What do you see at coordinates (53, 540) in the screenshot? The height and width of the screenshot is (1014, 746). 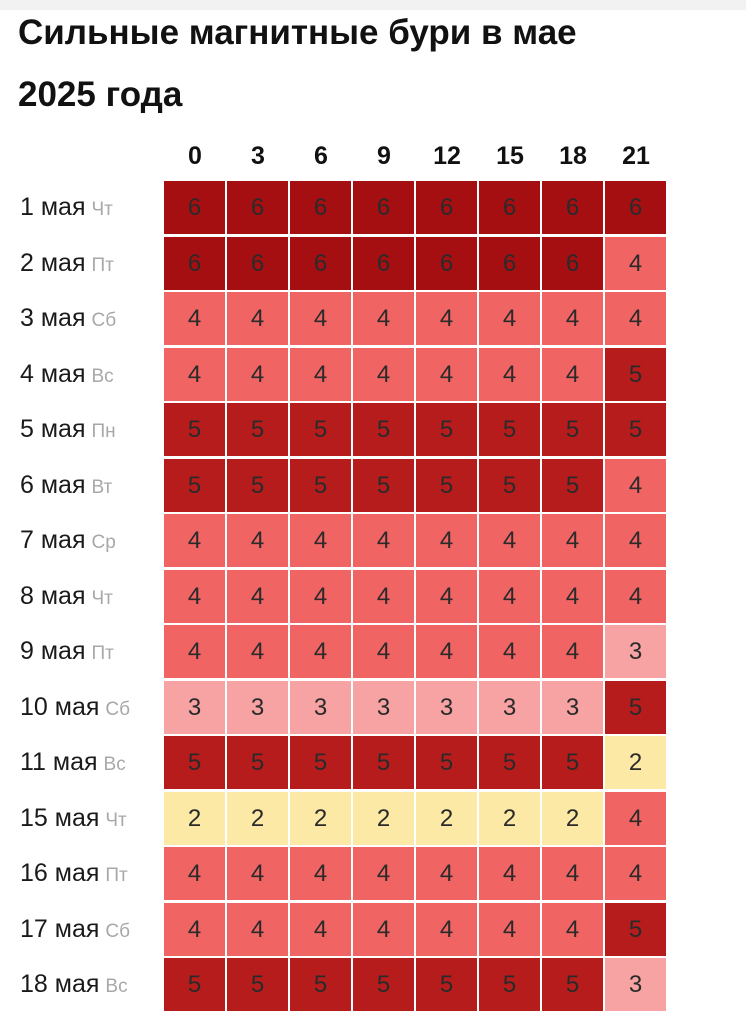 I see `row-date: 7 мая` at bounding box center [53, 540].